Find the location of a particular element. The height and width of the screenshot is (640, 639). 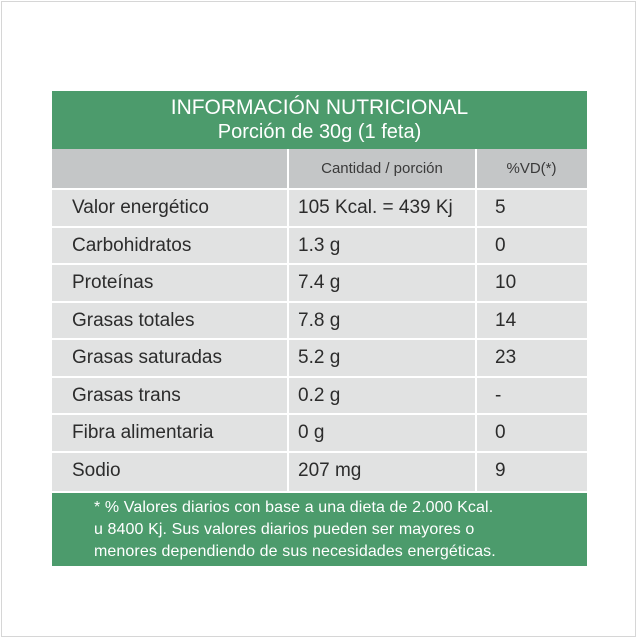

table-row: Fibra alimentaria 0 g 0 is located at coordinates (319, 432).